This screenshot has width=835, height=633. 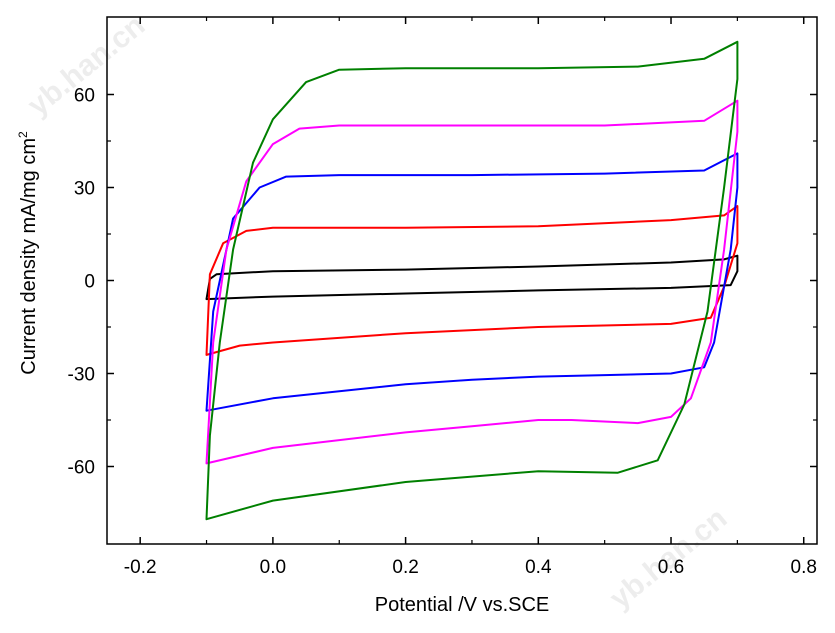 I want to click on y-axis-title-superscript: 2, so click(x=23, y=134).